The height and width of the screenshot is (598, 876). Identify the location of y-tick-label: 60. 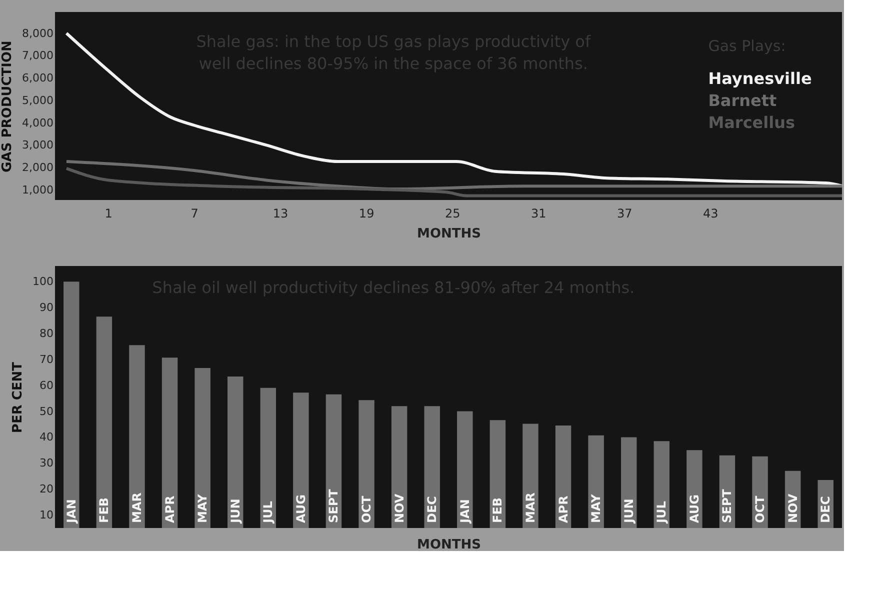
(47, 385).